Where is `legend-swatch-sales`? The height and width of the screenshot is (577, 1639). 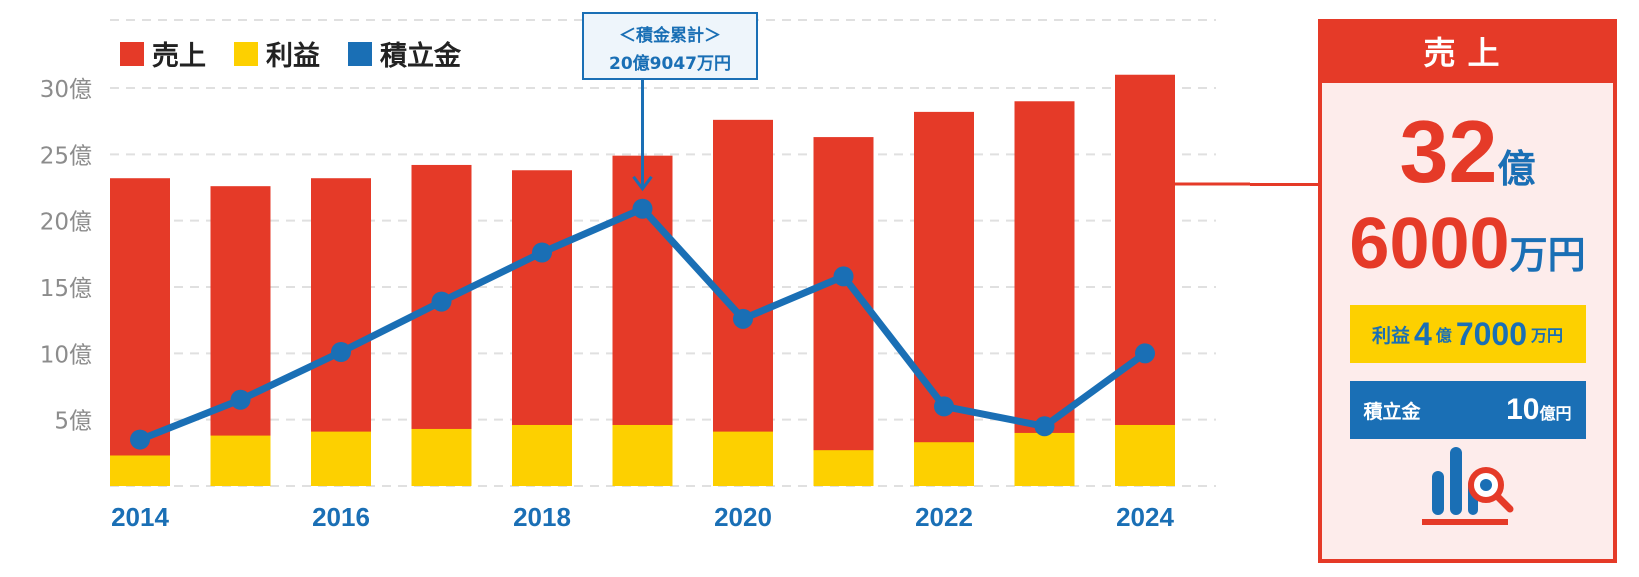 legend-swatch-sales is located at coordinates (132, 53).